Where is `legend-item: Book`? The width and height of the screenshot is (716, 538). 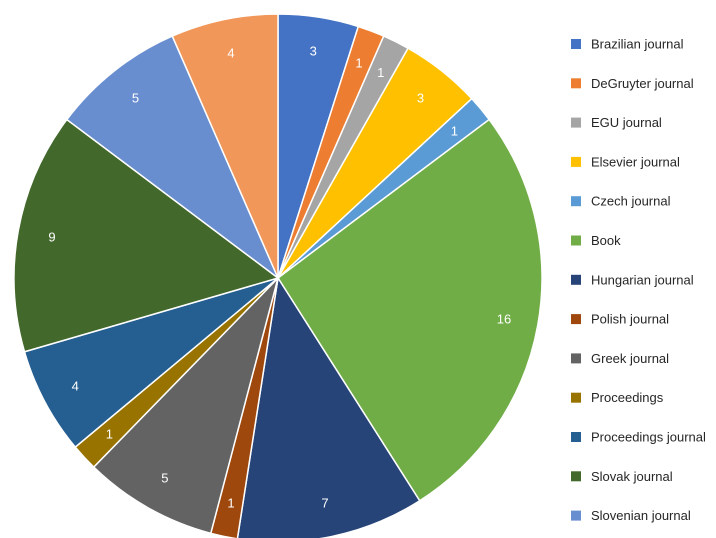 legend-item: Book is located at coordinates (596, 240).